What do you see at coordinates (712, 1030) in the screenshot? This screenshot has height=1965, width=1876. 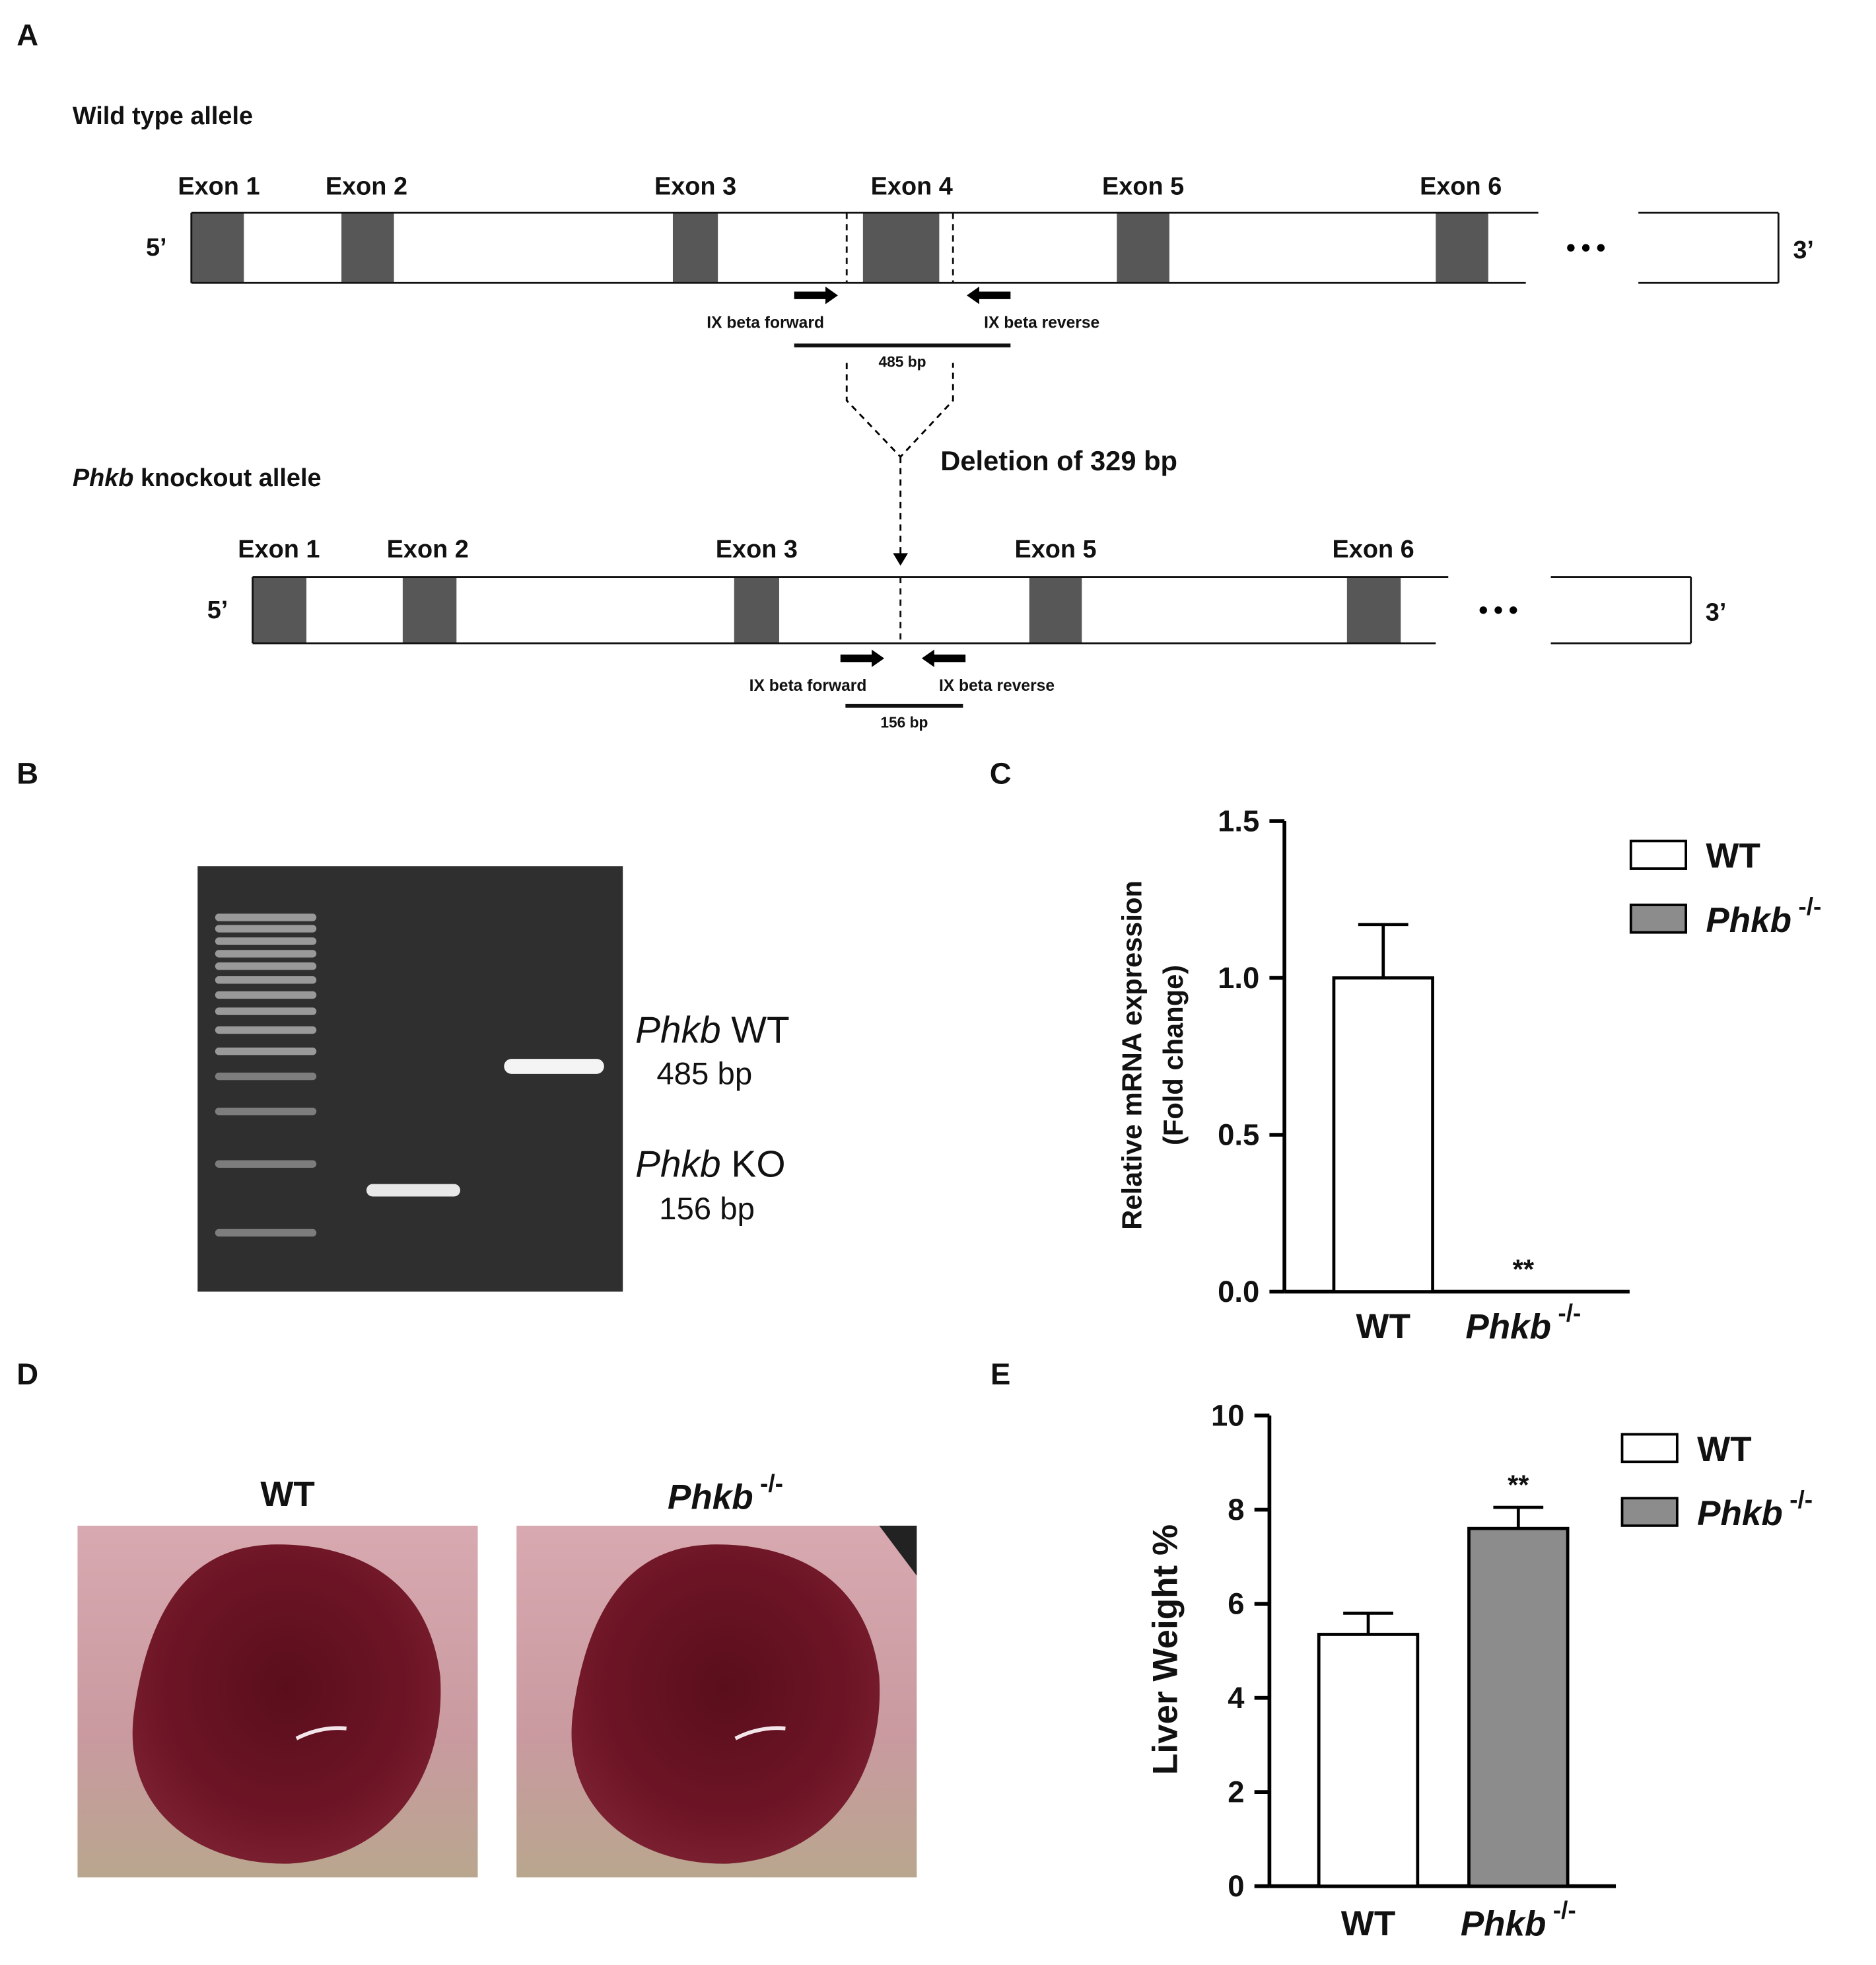 I see `gel-label: Phkb WT` at bounding box center [712, 1030].